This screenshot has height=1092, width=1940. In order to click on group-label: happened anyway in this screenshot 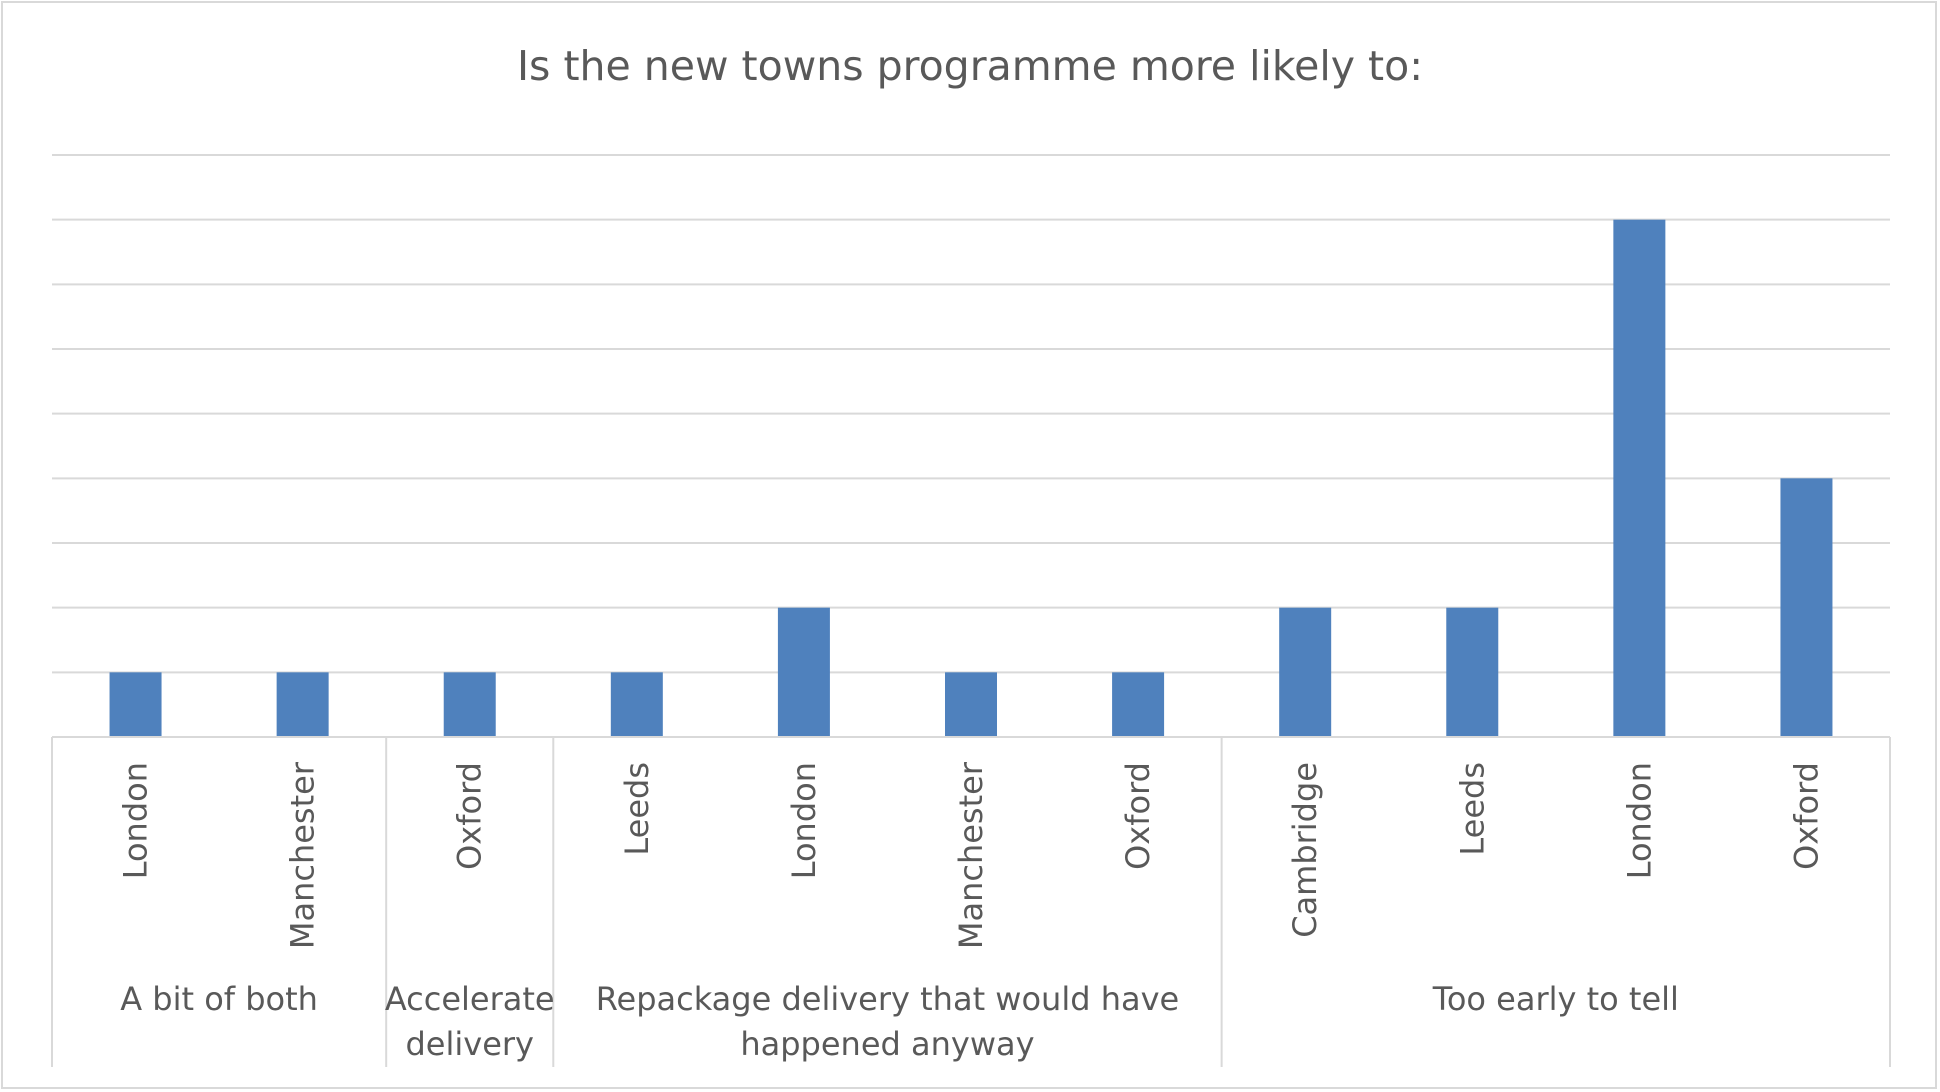, I will do `click(887, 1044)`.